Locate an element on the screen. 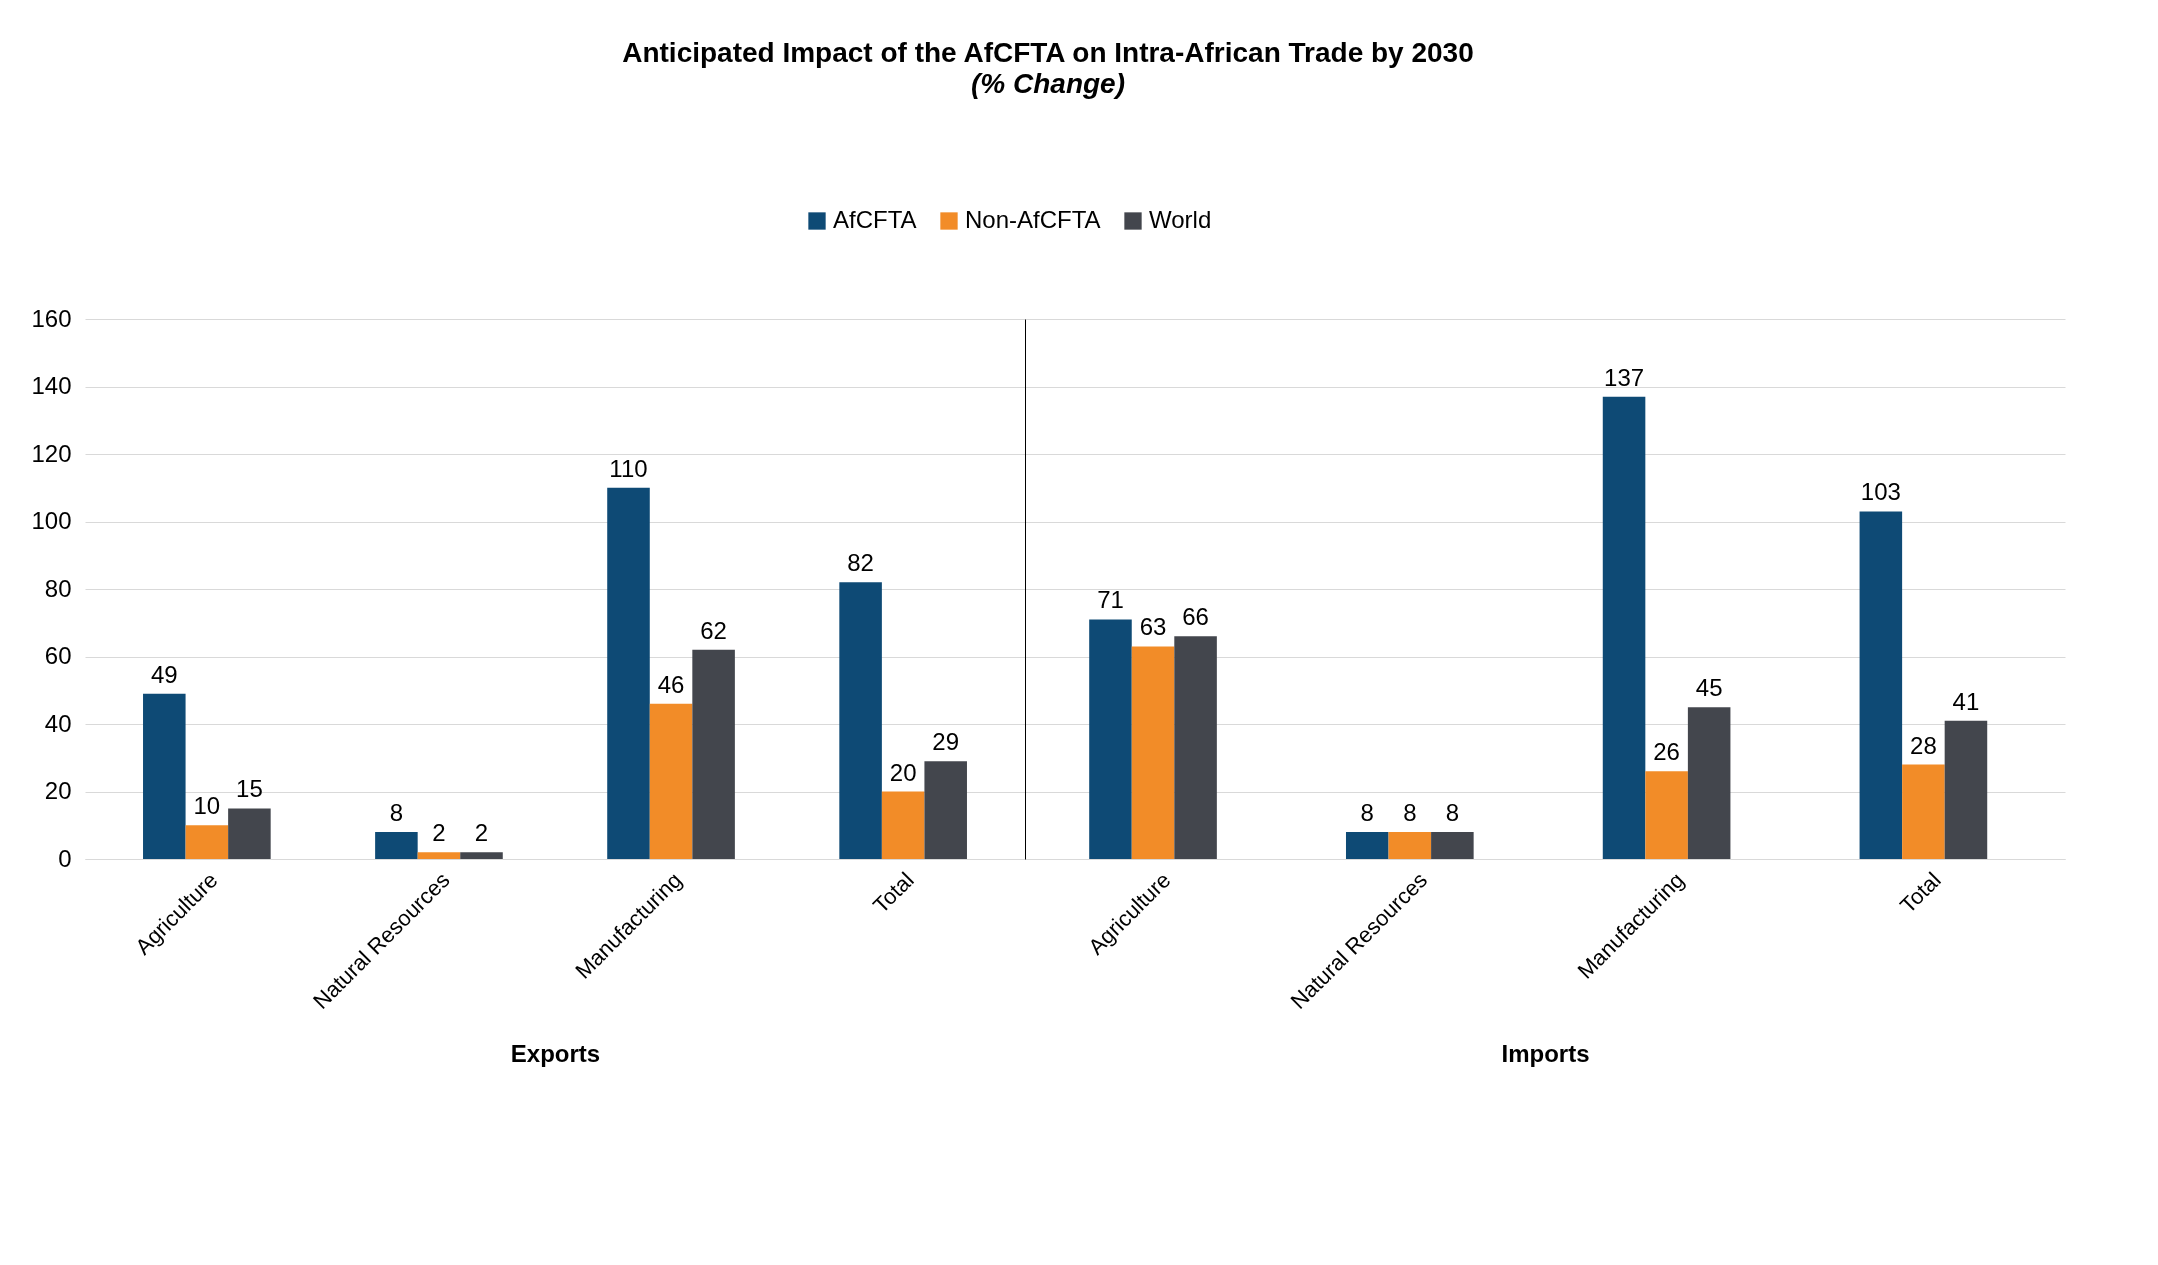 This screenshot has height=1265, width=2158. data-label: 29 is located at coordinates (946, 742).